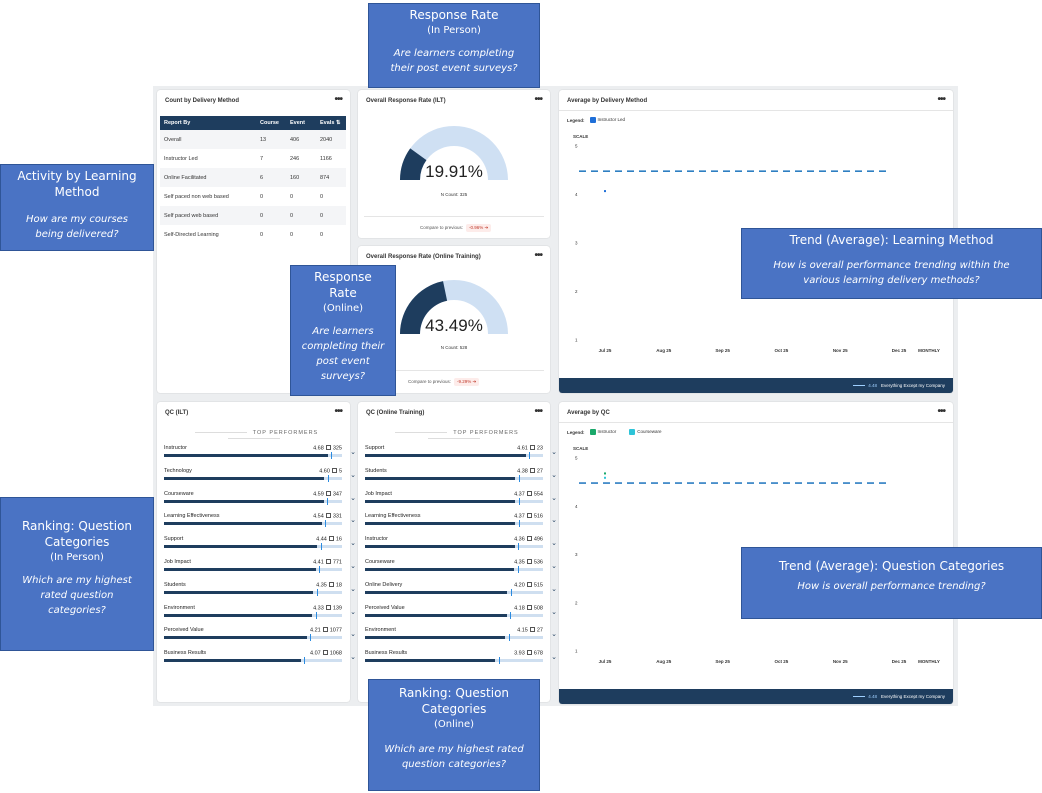 The image size is (1042, 793). Describe the element at coordinates (208, 123) in the screenshot. I see `col-report-by: Report By` at that location.